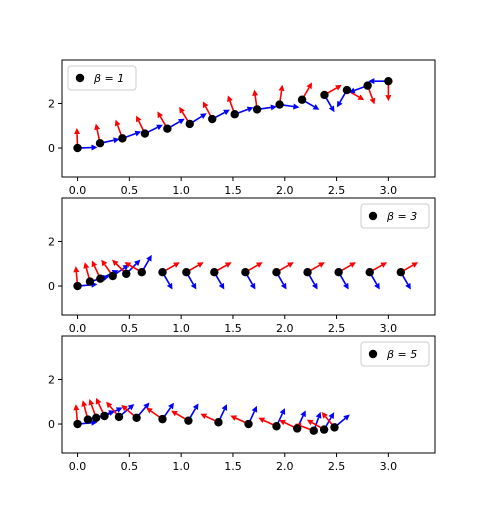 This screenshot has width=498, height=508. What do you see at coordinates (108, 78) in the screenshot?
I see `legend-label: β = 1` at bounding box center [108, 78].